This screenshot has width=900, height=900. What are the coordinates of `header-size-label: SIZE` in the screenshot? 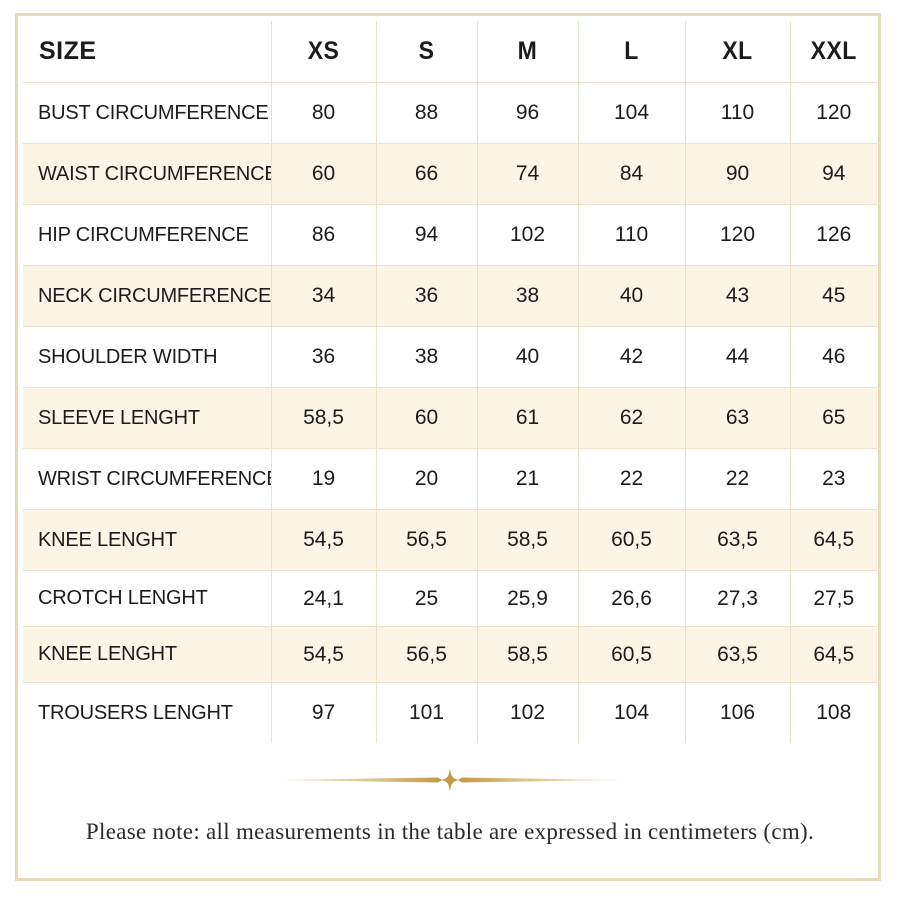 It's located at (147, 52).